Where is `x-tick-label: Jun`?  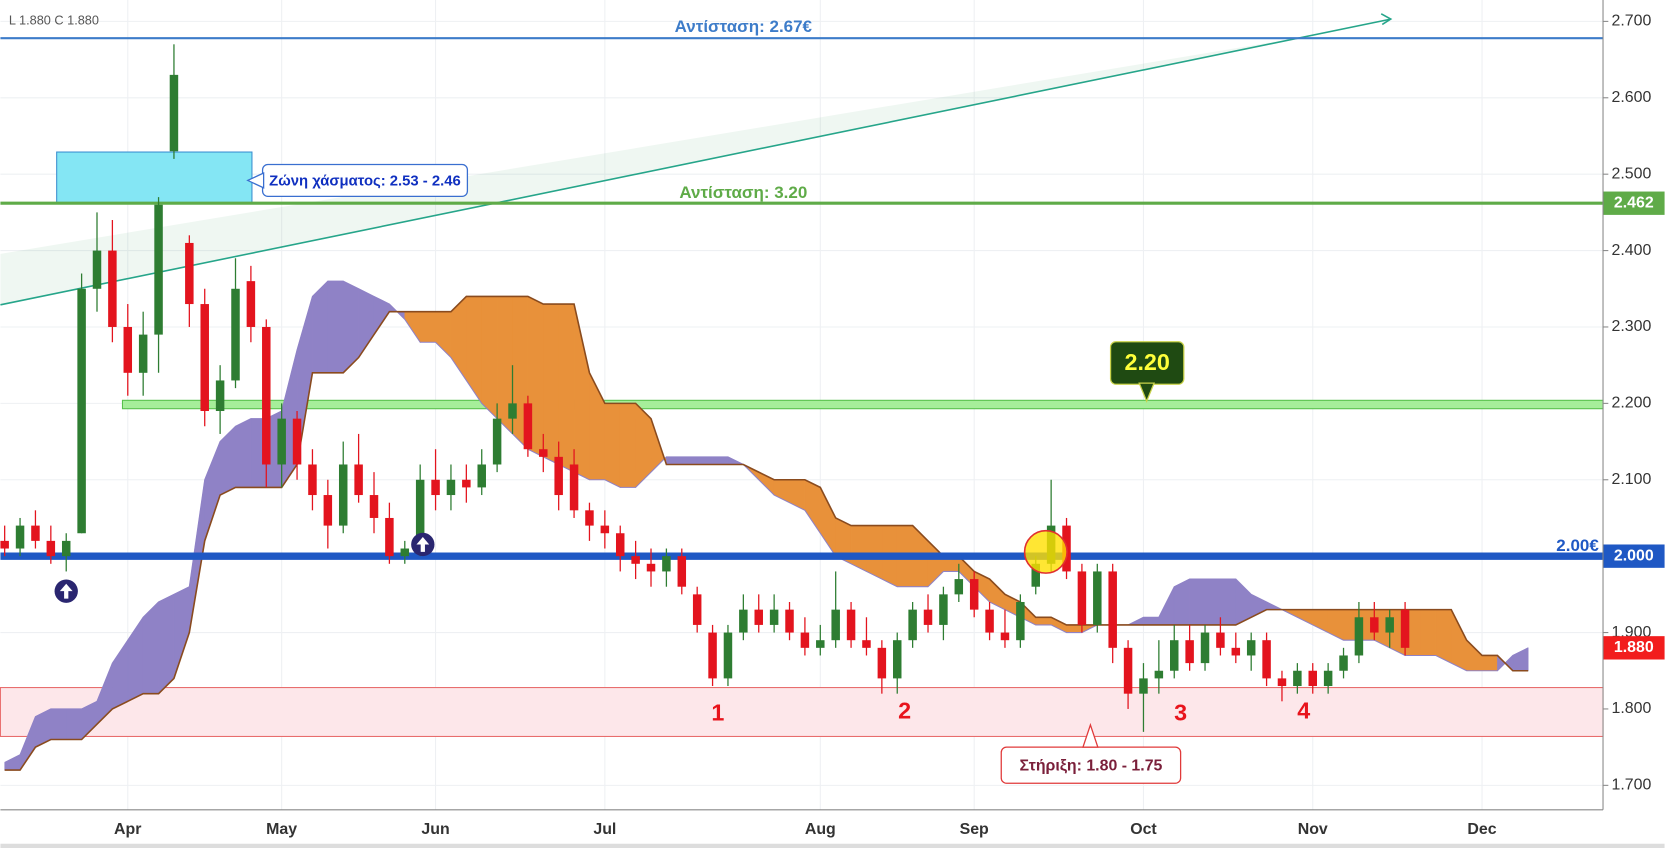 x-tick-label: Jun is located at coordinates (435, 829).